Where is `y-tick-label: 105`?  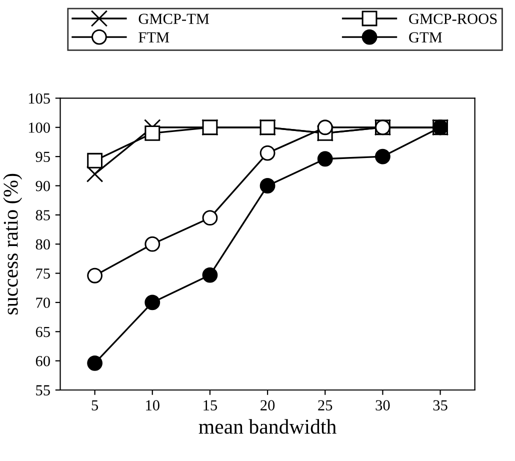
y-tick-label: 105 is located at coordinates (39, 98).